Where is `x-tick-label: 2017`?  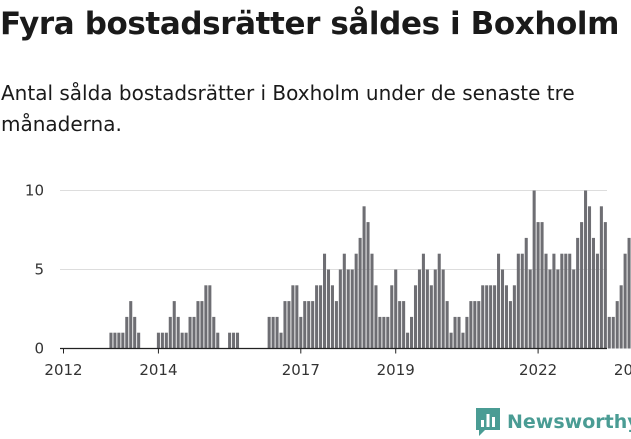
x-tick-label: 2017 is located at coordinates (301, 370).